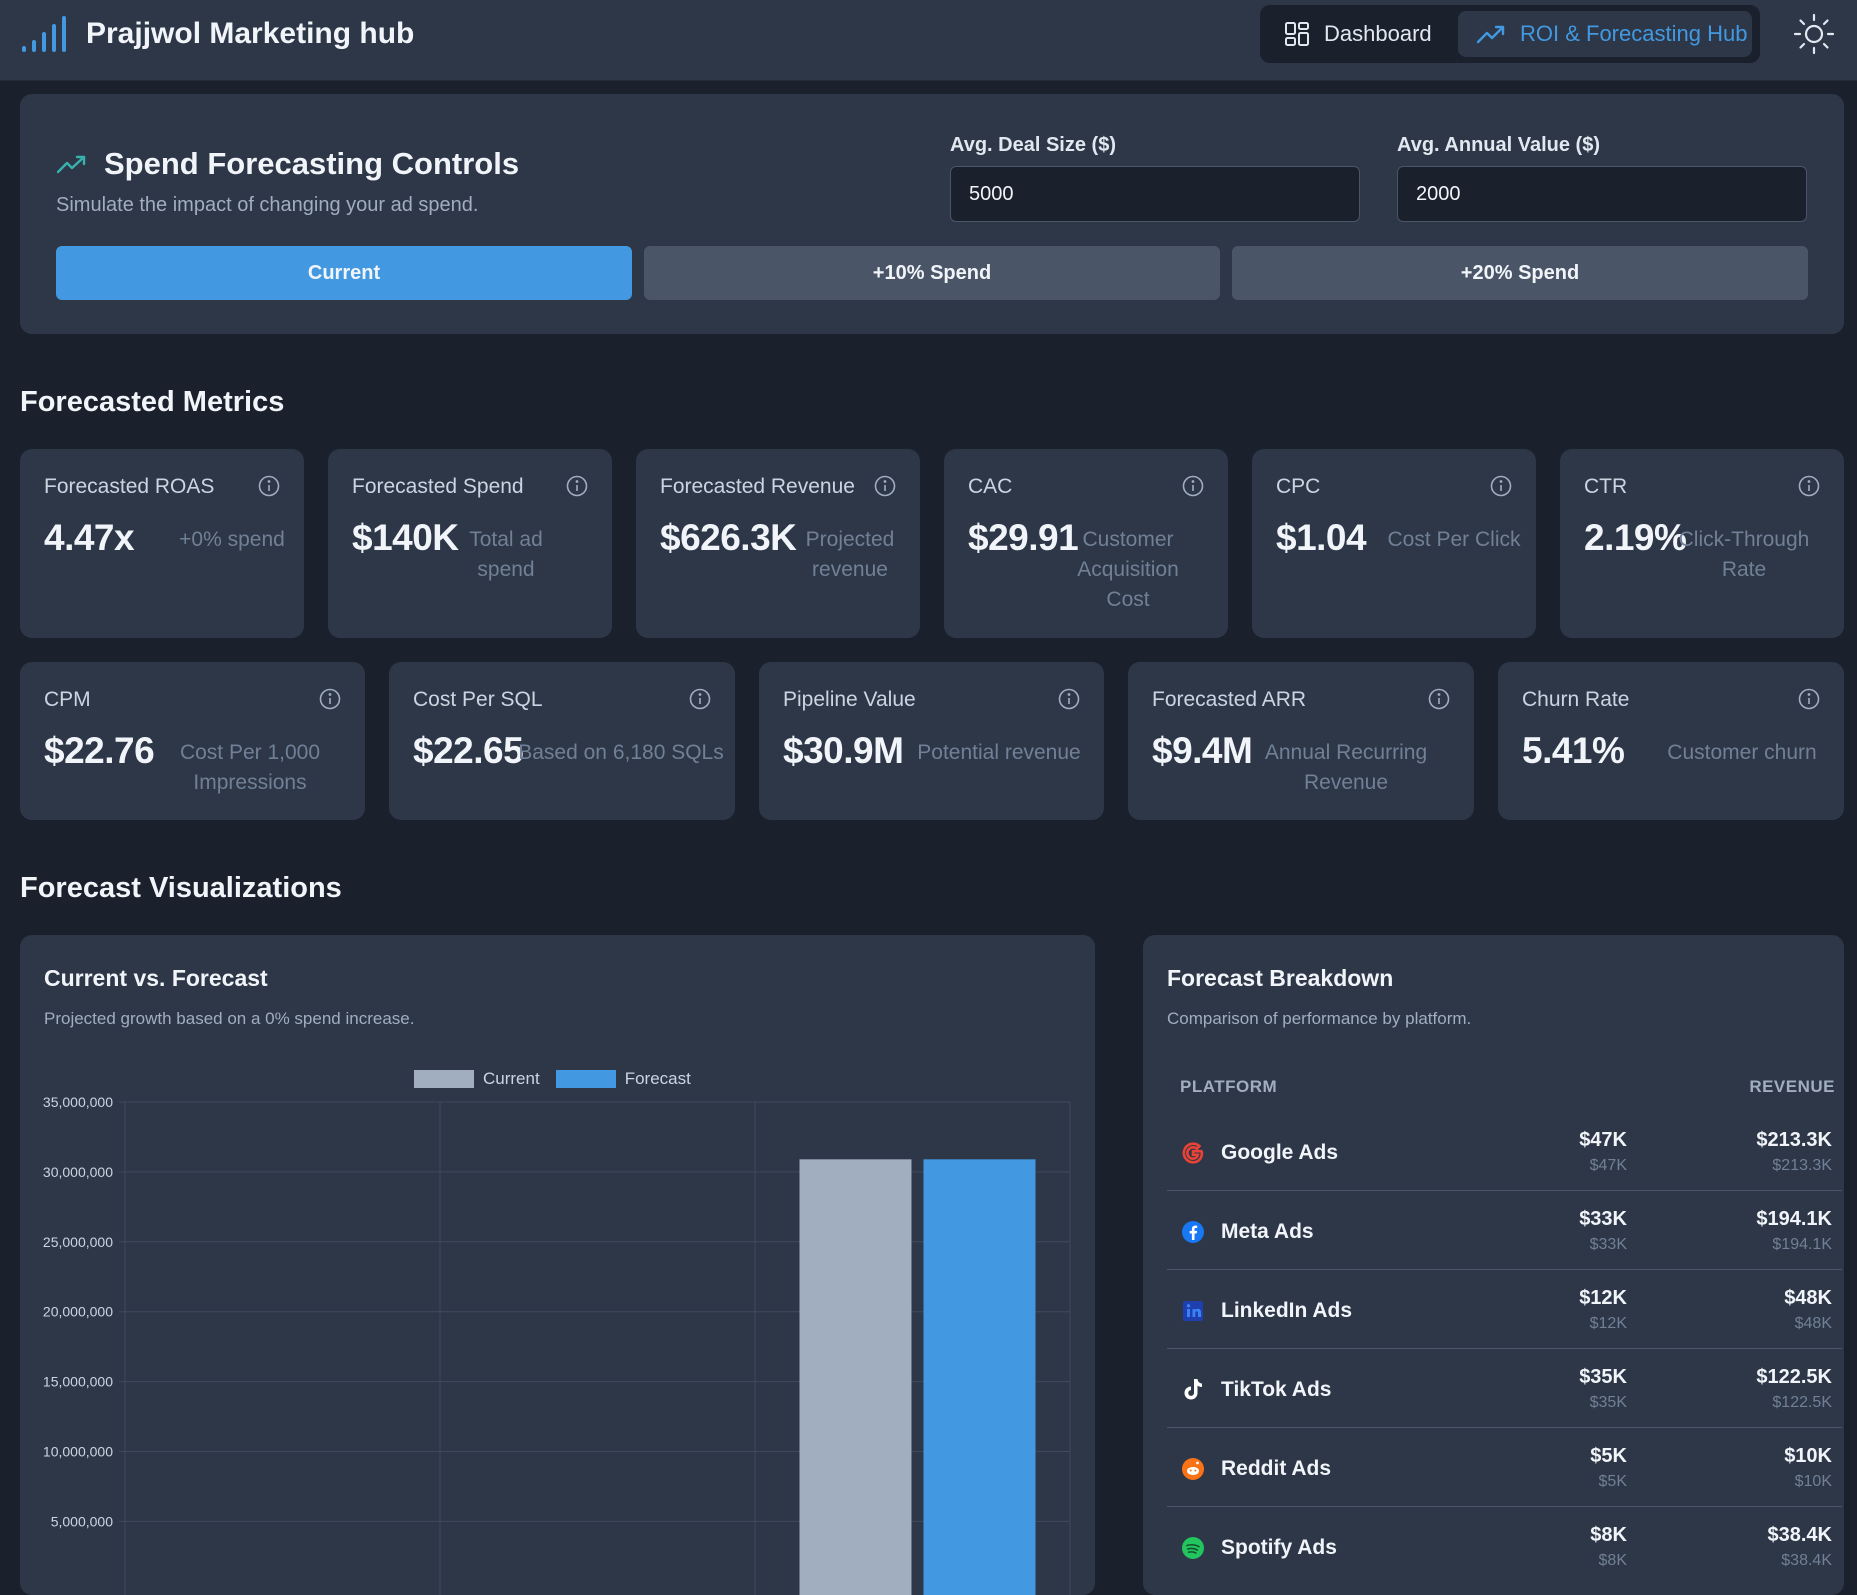 The image size is (1857, 1595). I want to click on spend-value: $47K, so click(1603, 1140).